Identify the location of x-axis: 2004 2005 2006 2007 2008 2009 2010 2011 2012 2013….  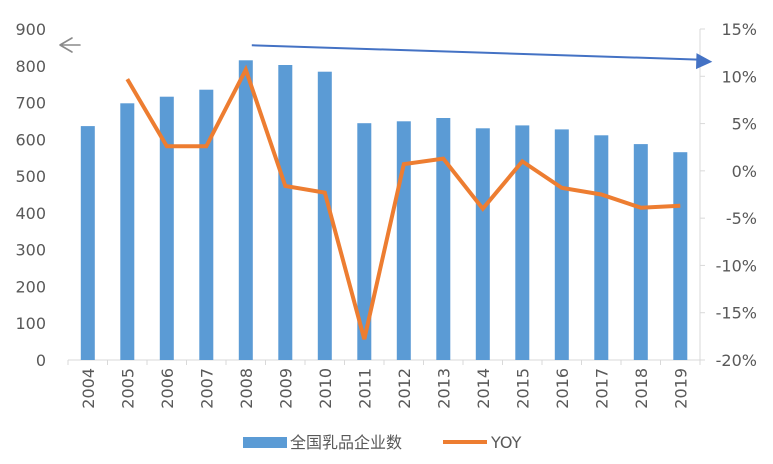
(384, 388).